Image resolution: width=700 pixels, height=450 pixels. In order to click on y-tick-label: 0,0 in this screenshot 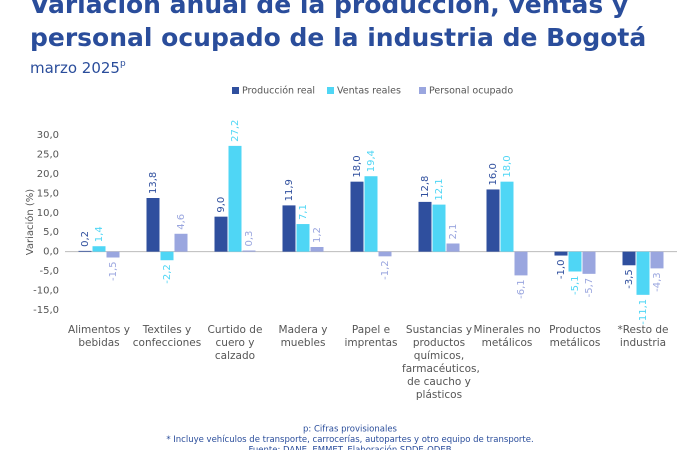, I will do `click(51, 252)`.